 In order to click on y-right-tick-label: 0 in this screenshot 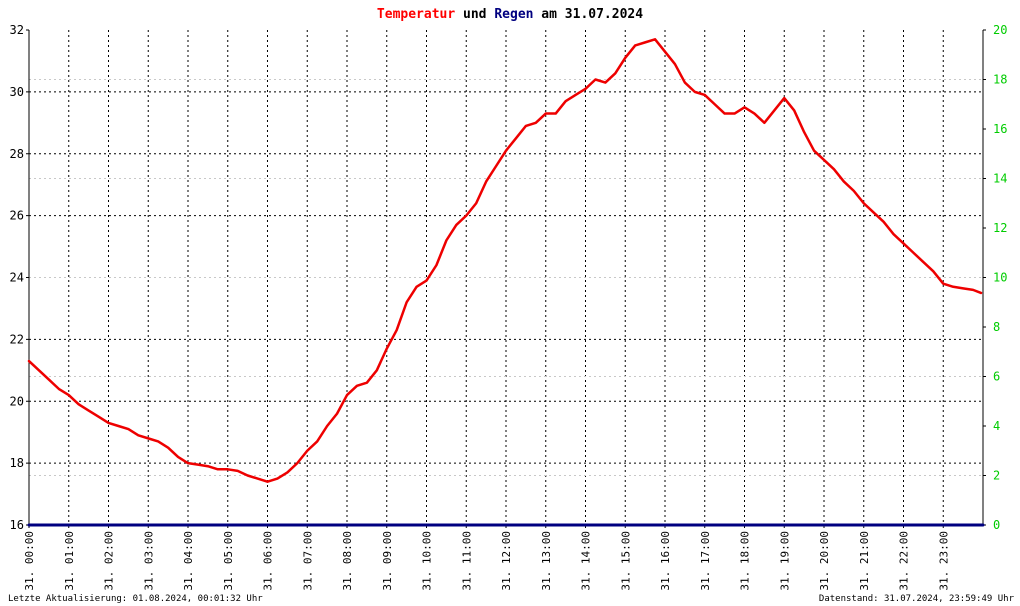, I will do `click(996, 525)`.